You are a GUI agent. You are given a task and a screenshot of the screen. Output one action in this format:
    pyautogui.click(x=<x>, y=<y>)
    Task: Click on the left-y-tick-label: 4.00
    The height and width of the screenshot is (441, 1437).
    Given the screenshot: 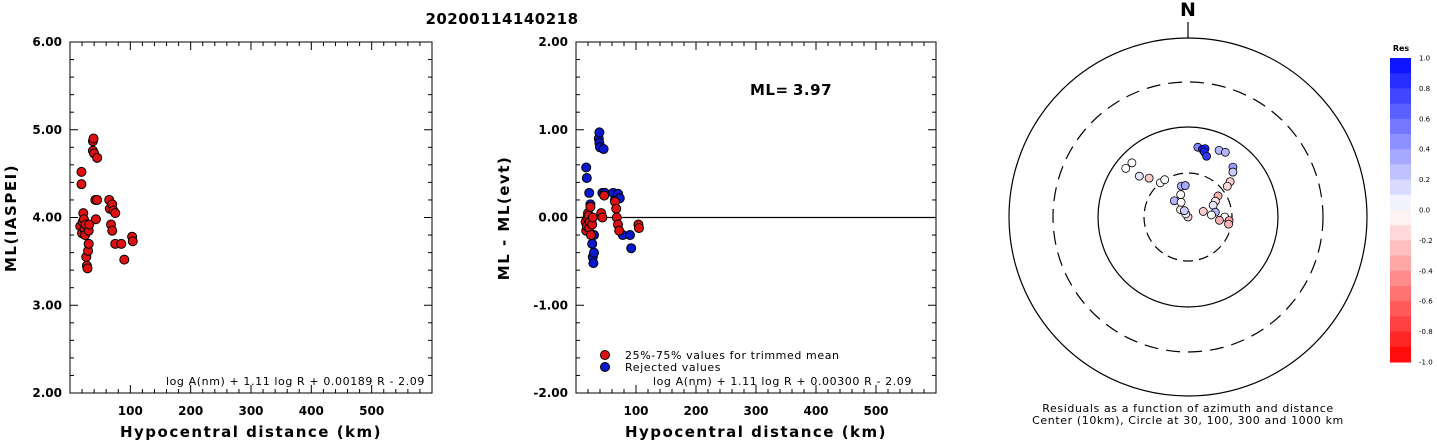 What is the action you would take?
    pyautogui.click(x=47, y=218)
    